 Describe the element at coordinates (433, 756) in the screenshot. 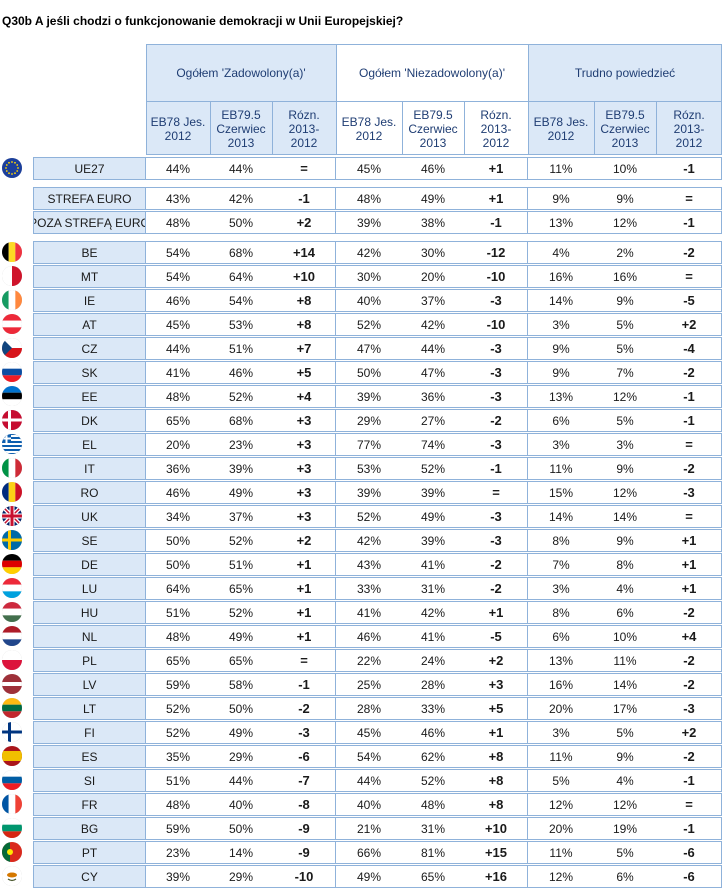

I see `value-cell: 62%` at that location.